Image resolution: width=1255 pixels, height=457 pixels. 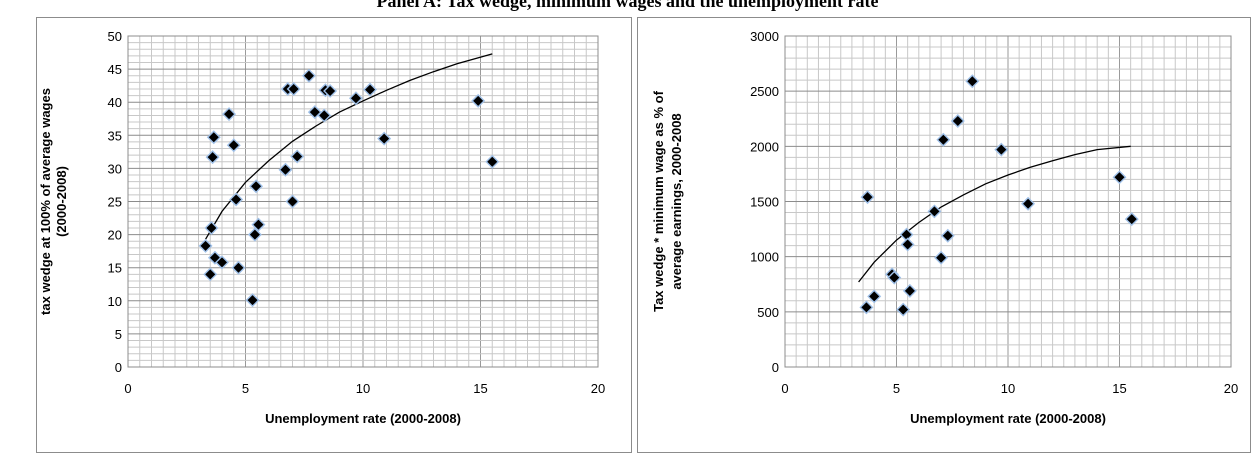 What do you see at coordinates (676, 201) in the screenshot?
I see `y-axis-title: average earnings, 2000-2008` at bounding box center [676, 201].